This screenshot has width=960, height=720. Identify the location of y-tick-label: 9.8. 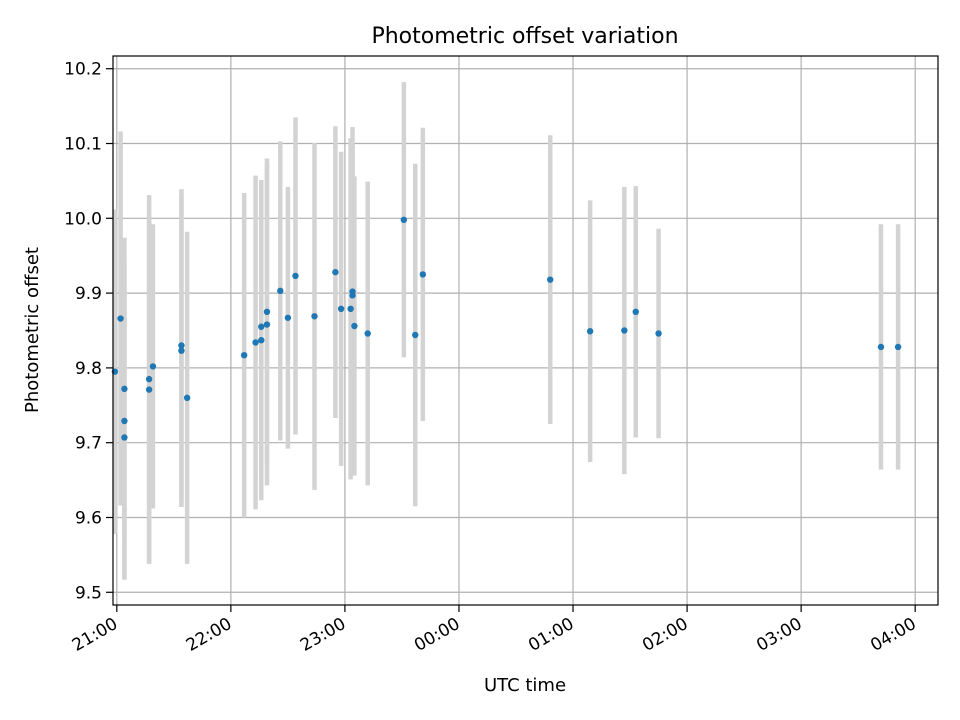
(88, 369).